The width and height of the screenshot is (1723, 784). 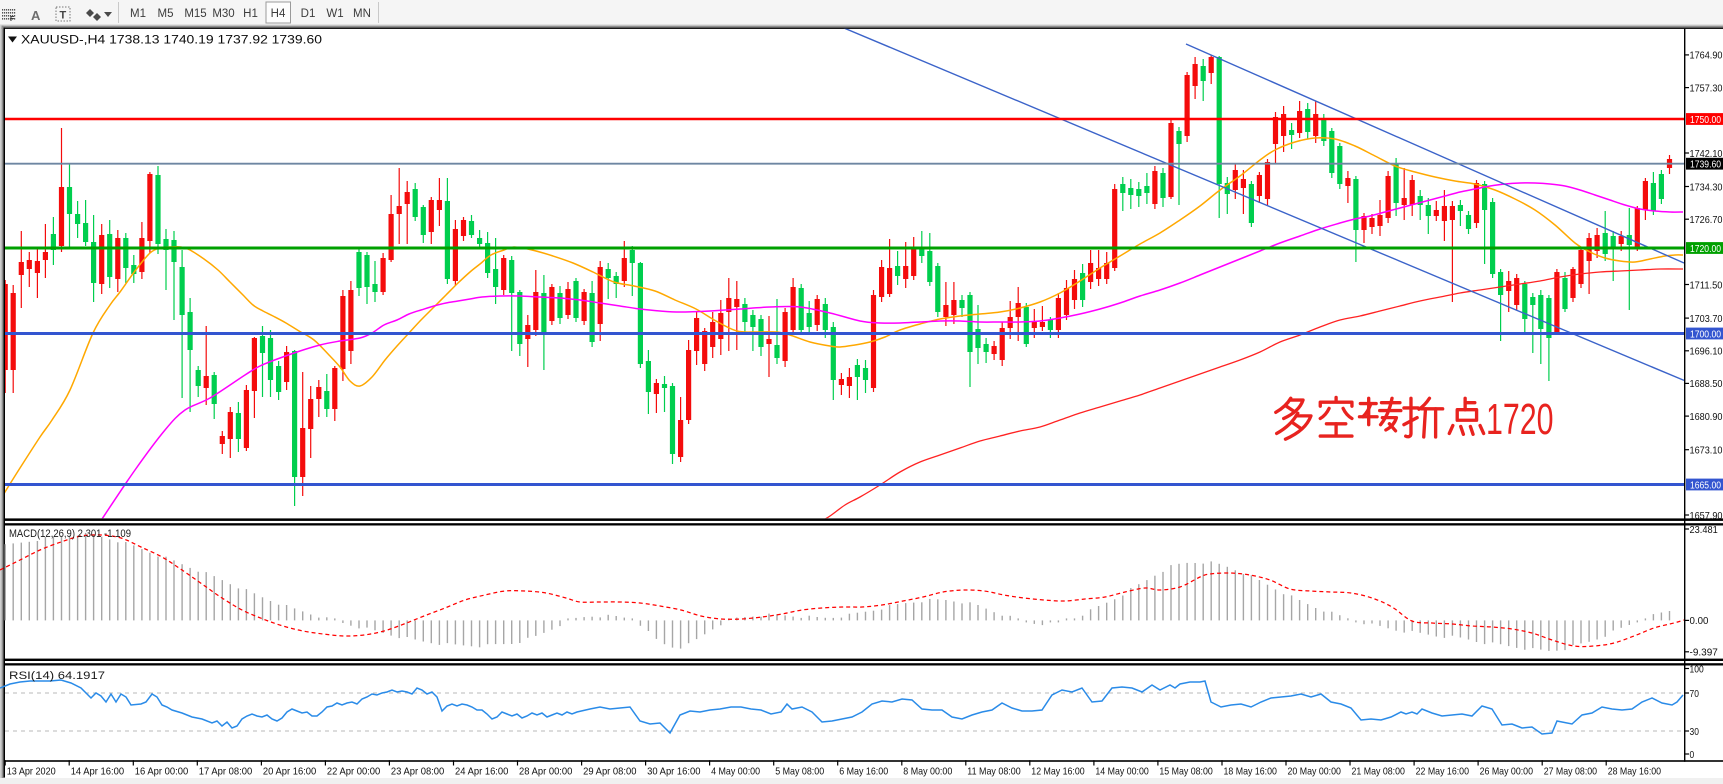 What do you see at coordinates (1697, 669) in the screenshot?
I see `svg-text: 100` at bounding box center [1697, 669].